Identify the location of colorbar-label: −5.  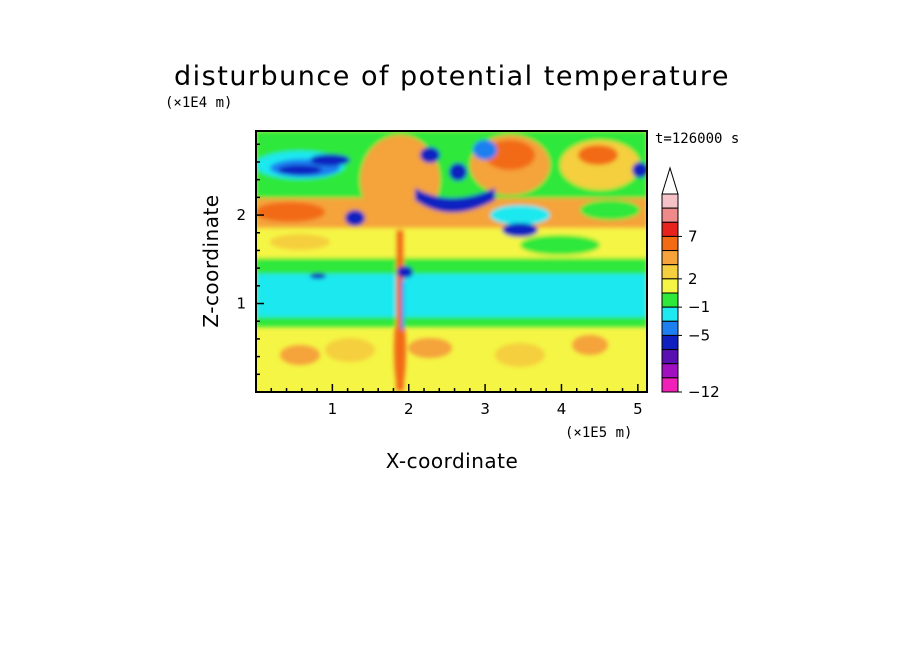
(699, 335).